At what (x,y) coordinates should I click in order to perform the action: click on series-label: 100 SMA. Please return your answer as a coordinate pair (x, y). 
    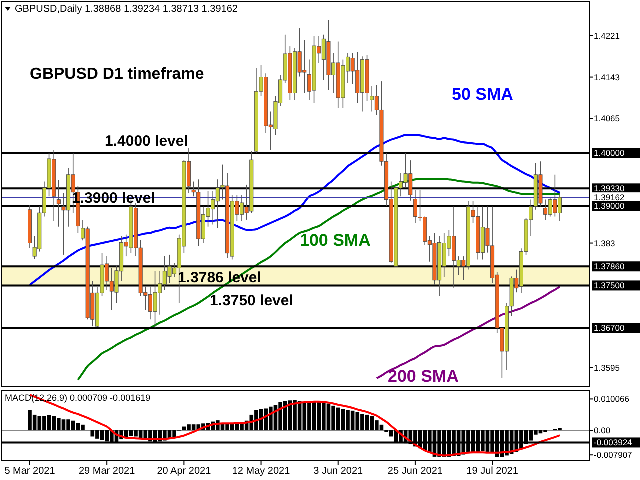
    Looking at the image, I should click on (335, 240).